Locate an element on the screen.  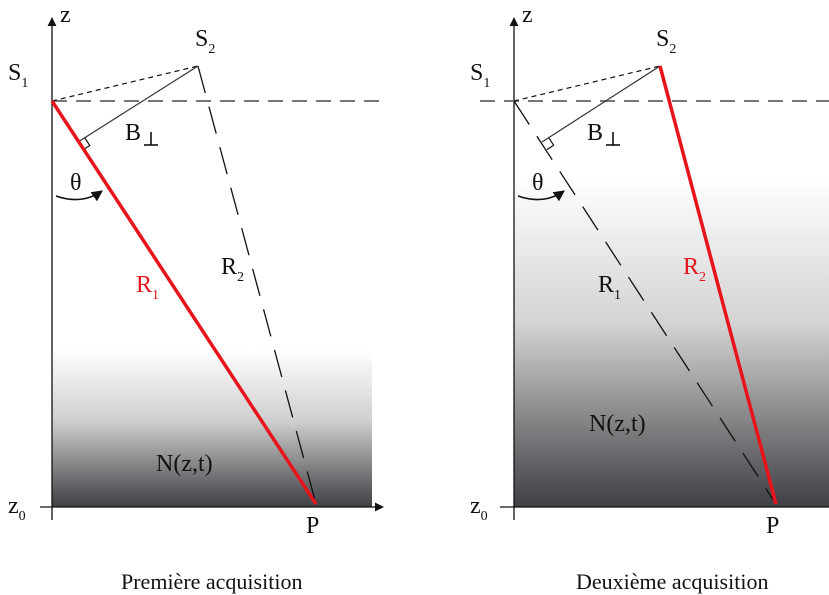
caption-second: Deuxième acquisition is located at coordinates (672, 581).